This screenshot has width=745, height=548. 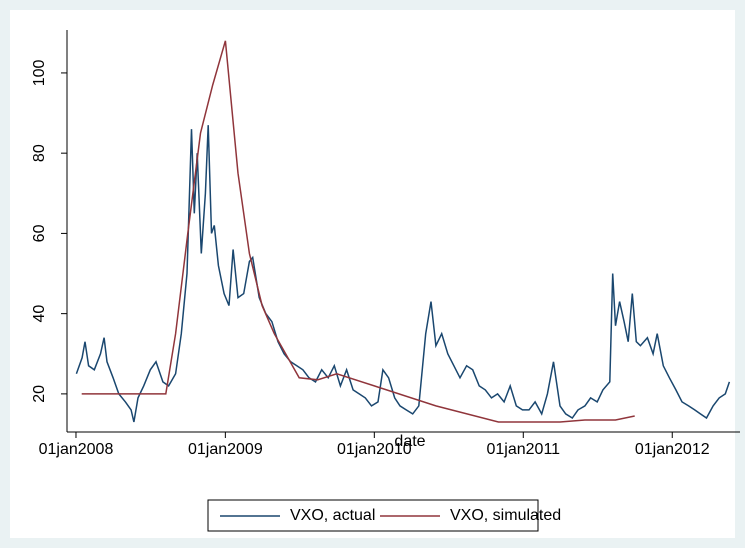 I want to click on x-axis-title: date, so click(x=409, y=441).